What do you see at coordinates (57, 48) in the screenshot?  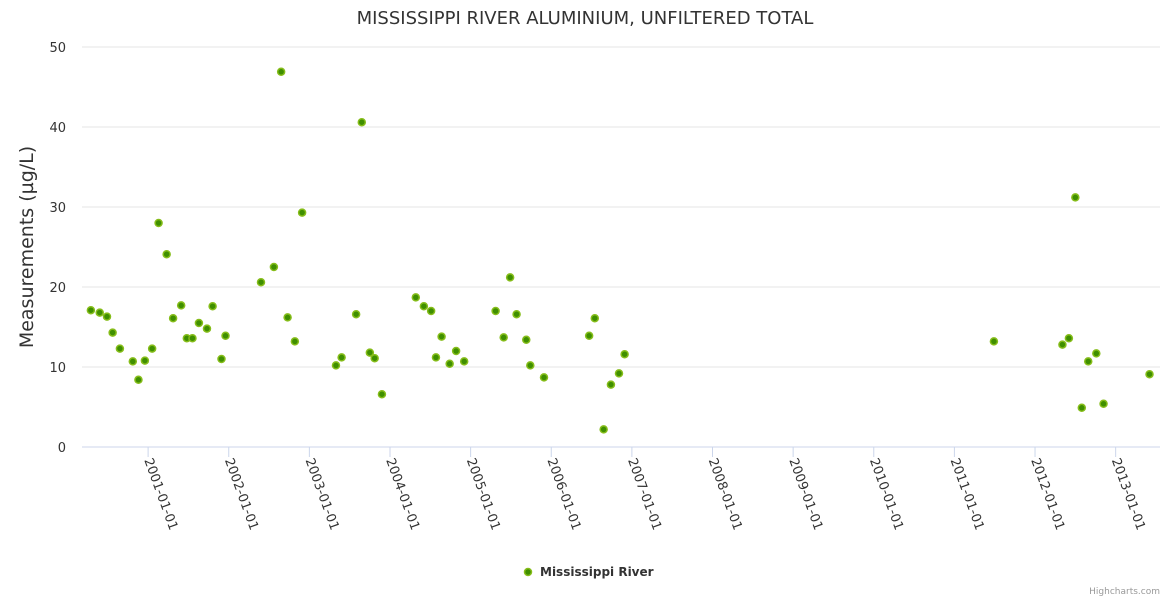 I see `y-tick-label: 50` at bounding box center [57, 48].